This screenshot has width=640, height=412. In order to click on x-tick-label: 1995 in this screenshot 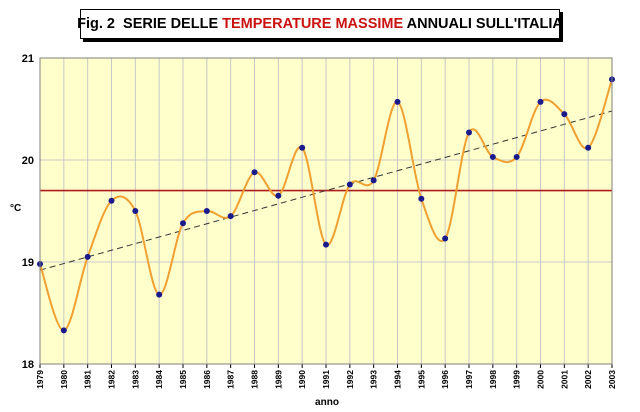, I will do `click(421, 379)`.